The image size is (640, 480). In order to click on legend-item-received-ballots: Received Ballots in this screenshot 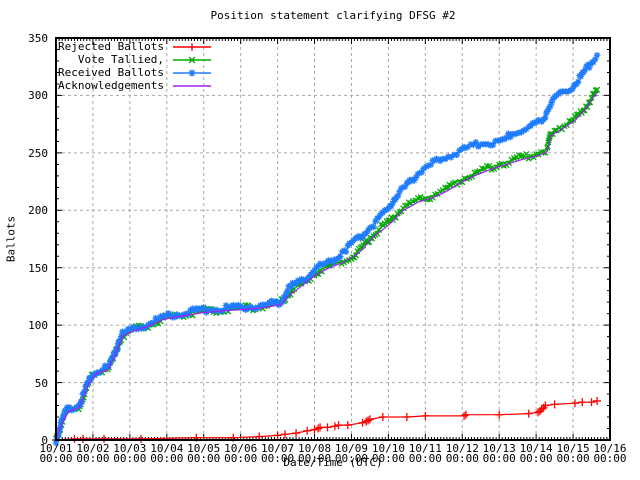, I will do `click(136, 72)`.